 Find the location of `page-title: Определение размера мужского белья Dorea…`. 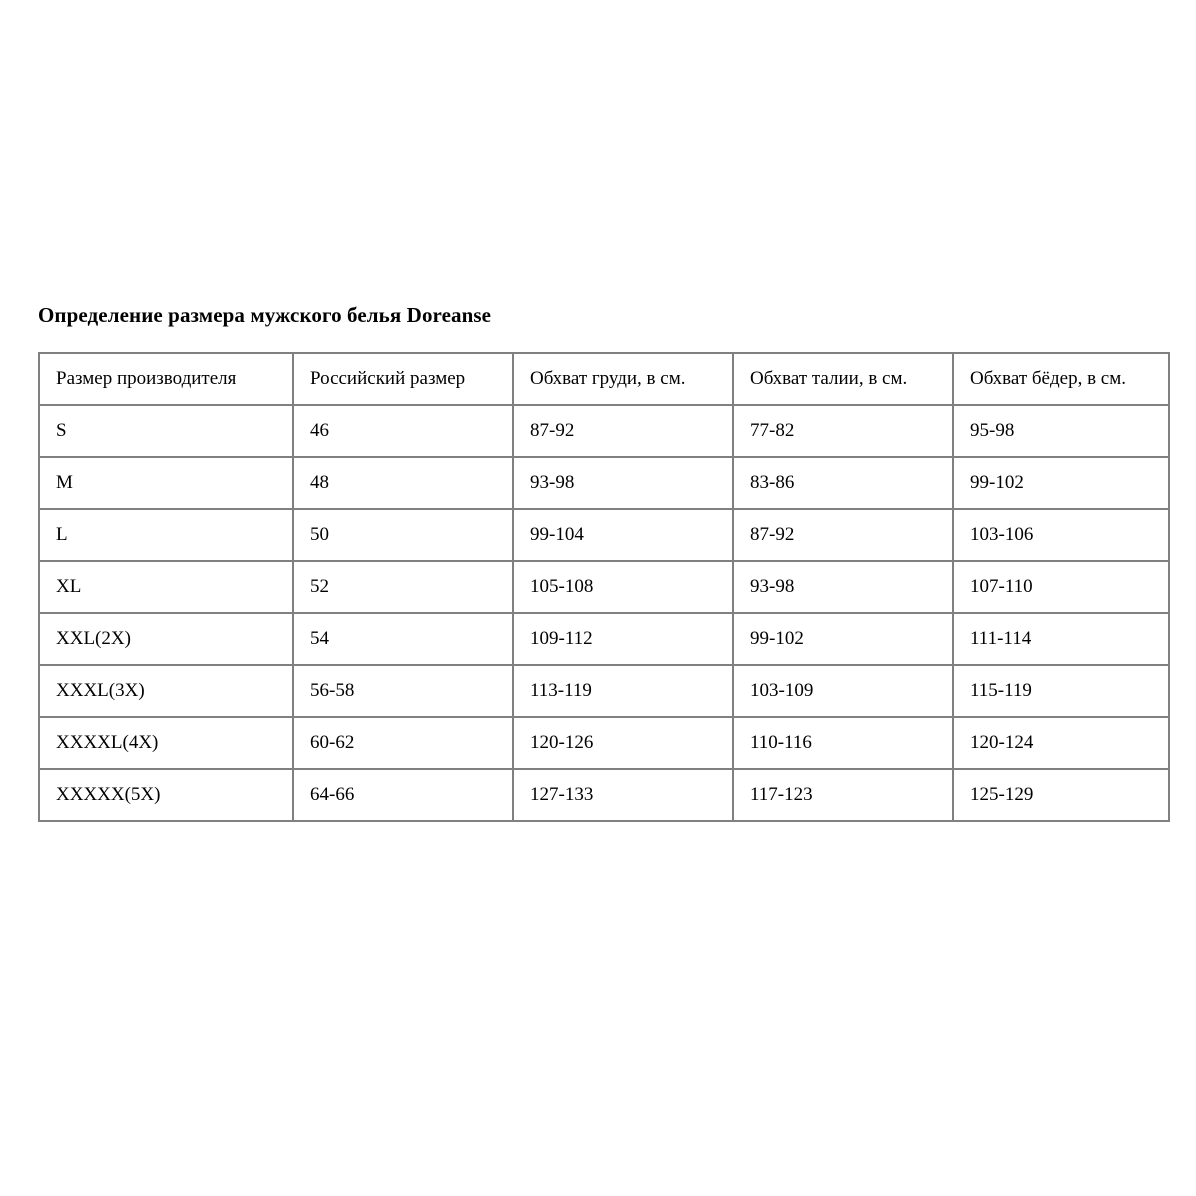

page-title: Определение размера мужского белья Dorea… is located at coordinates (265, 315).